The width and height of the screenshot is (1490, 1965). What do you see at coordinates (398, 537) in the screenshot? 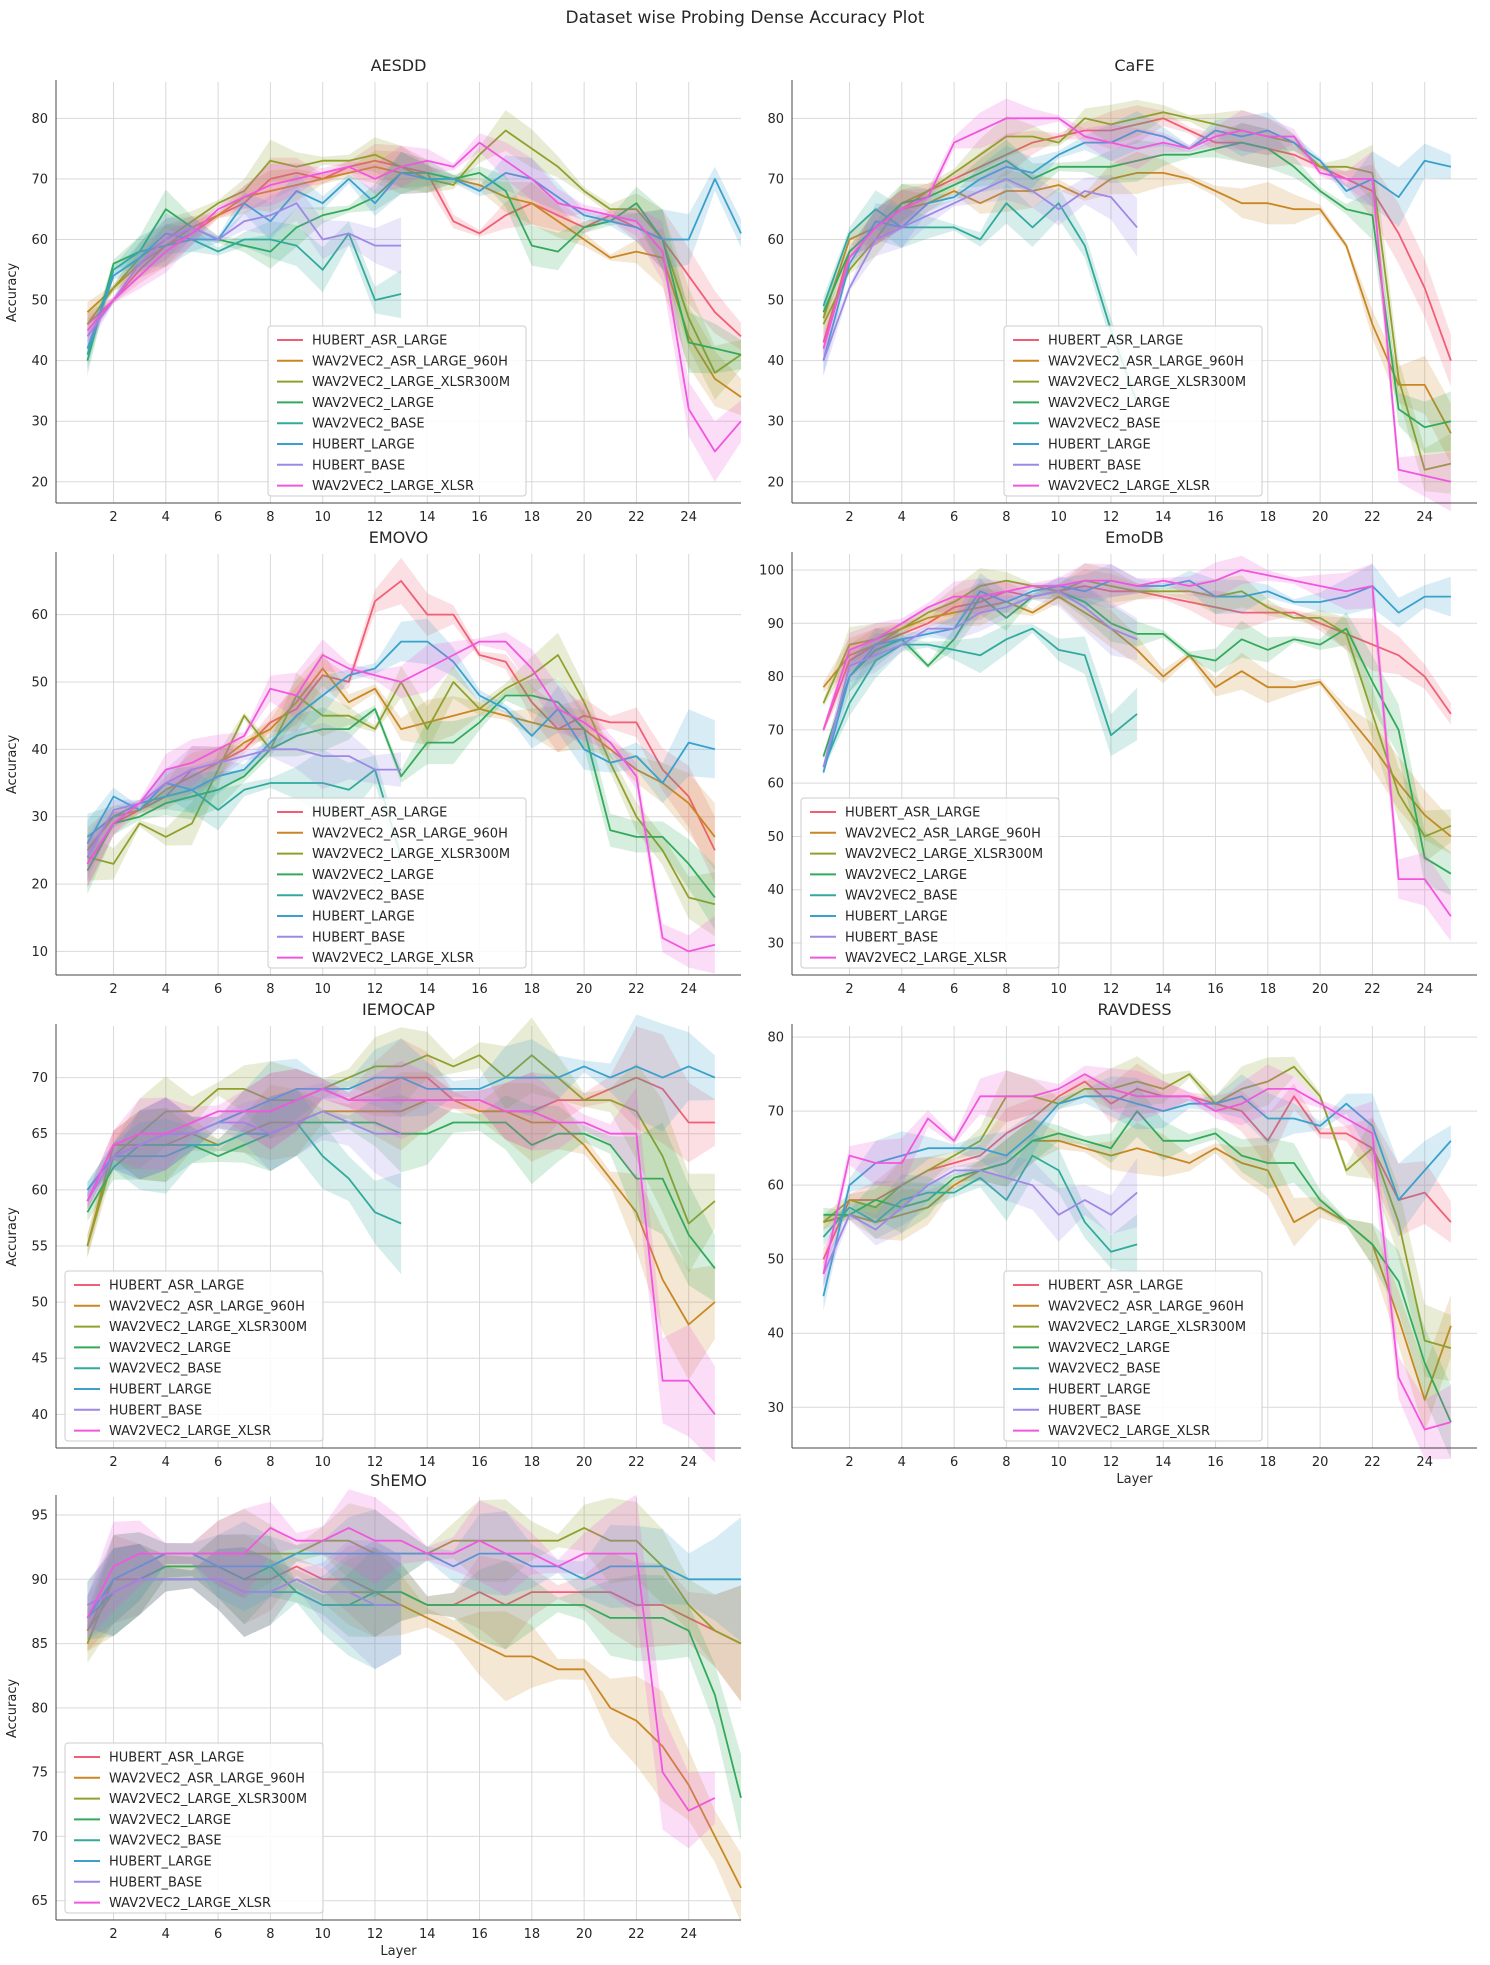
I see `subplot-title: EMOVO` at bounding box center [398, 537].